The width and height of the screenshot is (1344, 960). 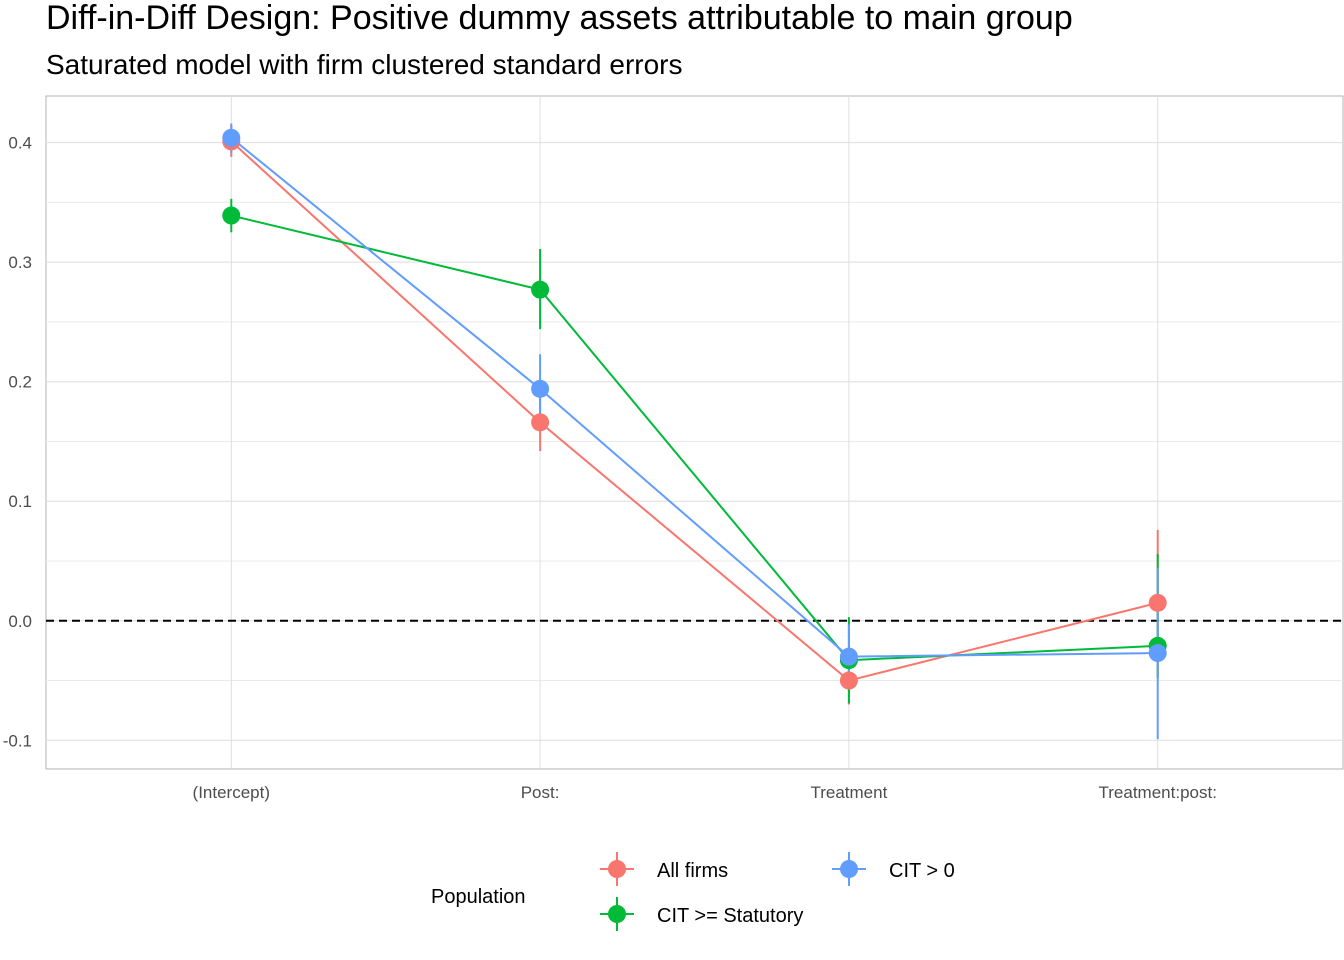 I want to click on y-tick-label: 0.2, so click(x=20, y=382).